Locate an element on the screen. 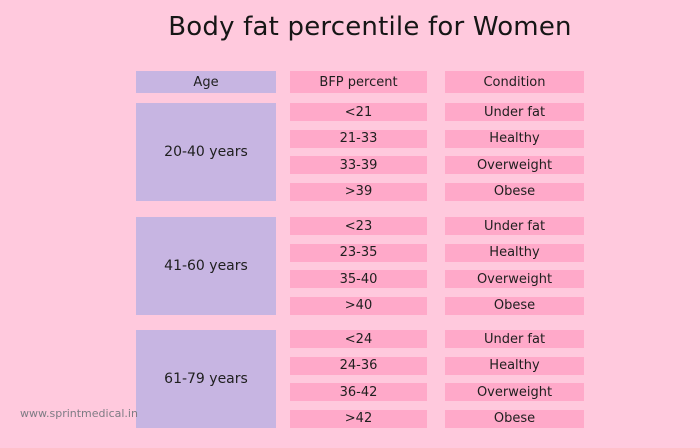 The height and width of the screenshot is (448, 700). bfp-column: <23 23-35 35-40 >40 is located at coordinates (358, 266).